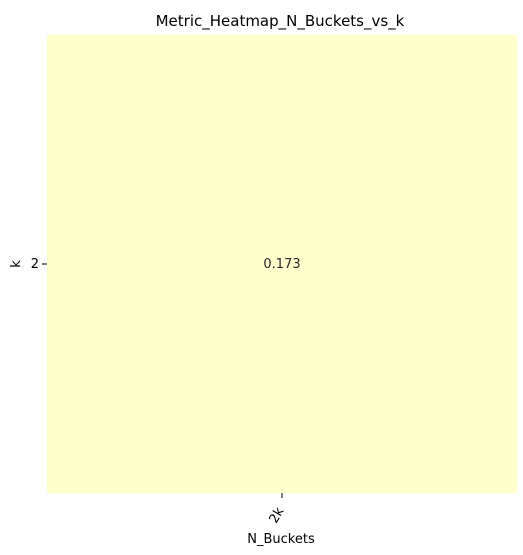  Describe the element at coordinates (281, 539) in the screenshot. I see `x-axis-label: N_Buckets` at that location.